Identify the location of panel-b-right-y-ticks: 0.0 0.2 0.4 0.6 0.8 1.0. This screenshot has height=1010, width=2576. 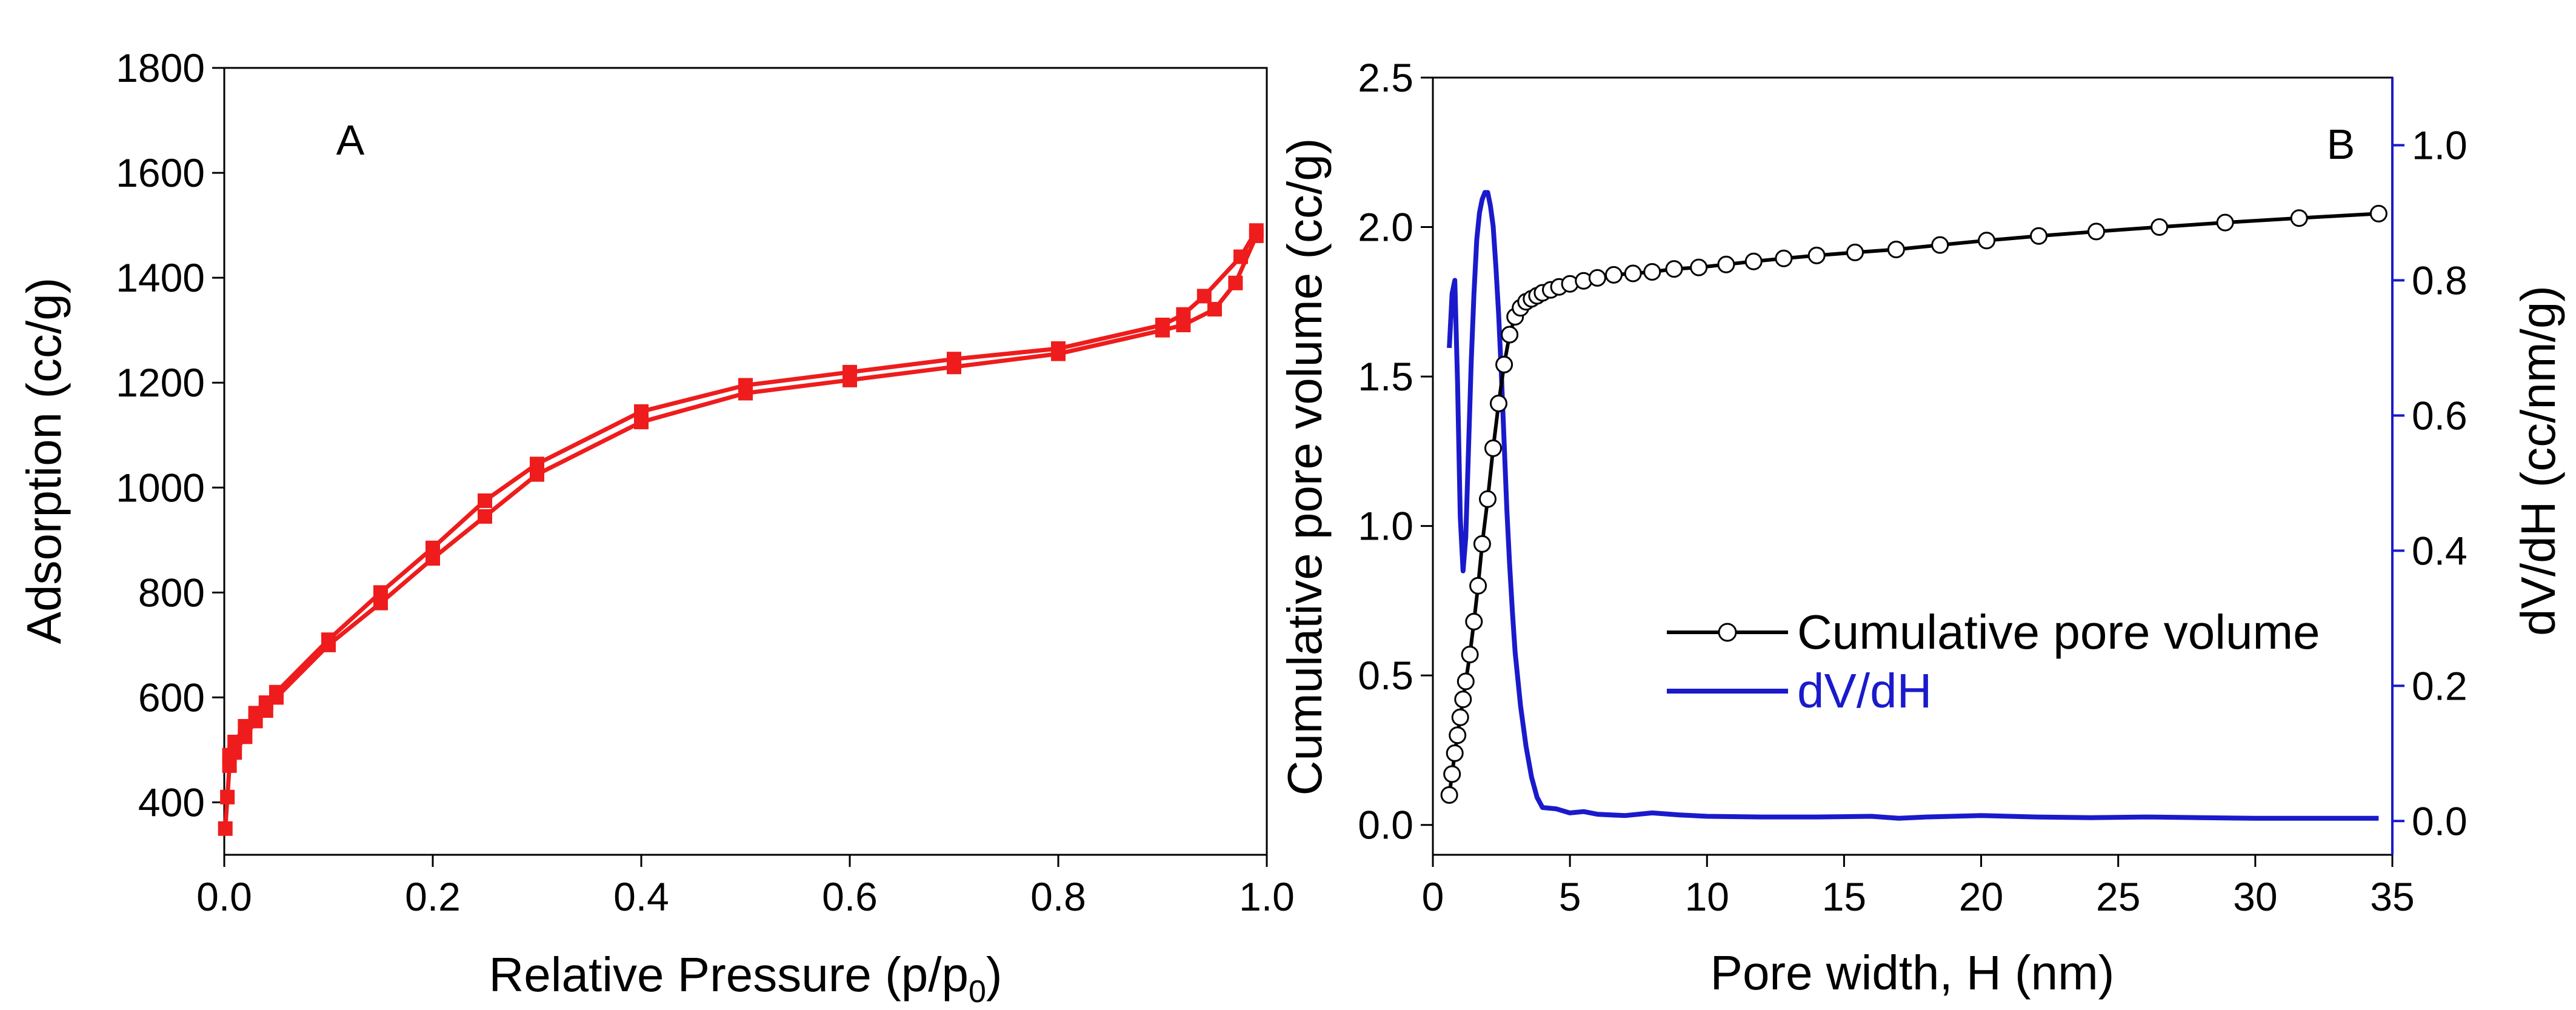
(2430, 482).